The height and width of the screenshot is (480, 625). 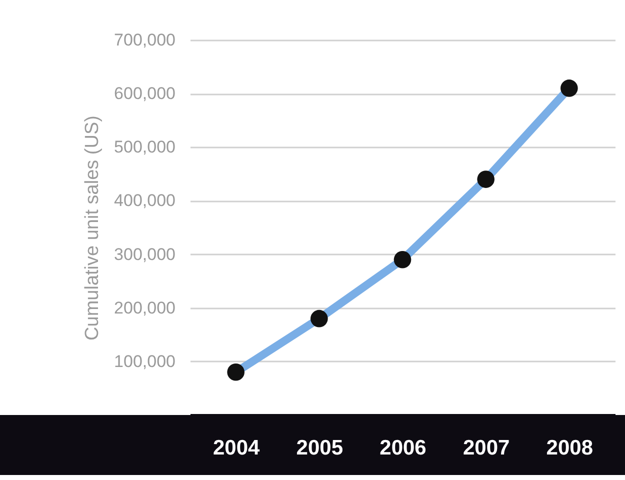 I want to click on y-tick-label: 400,000, so click(x=145, y=200).